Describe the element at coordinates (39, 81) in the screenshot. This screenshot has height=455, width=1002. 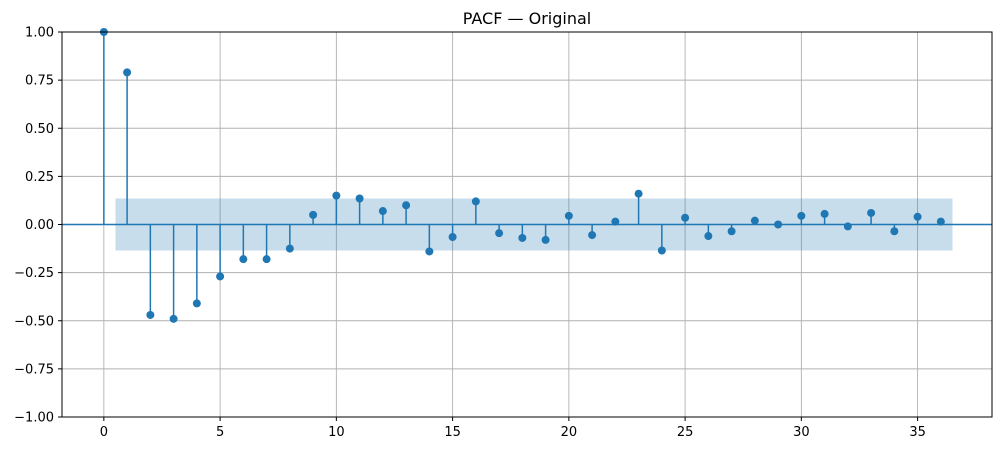
I see `y-tick-label: 0.75` at that location.